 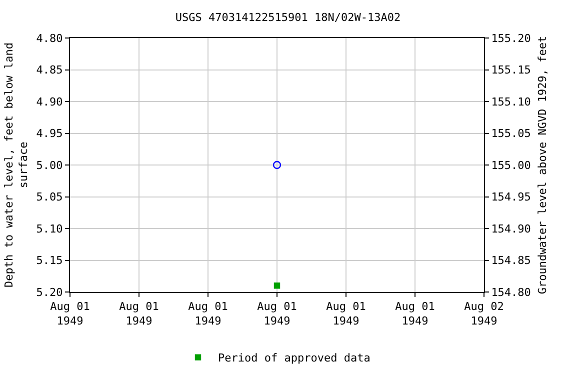 What do you see at coordinates (511, 133) in the screenshot?
I see `y2-tick-label: 155.05` at bounding box center [511, 133].